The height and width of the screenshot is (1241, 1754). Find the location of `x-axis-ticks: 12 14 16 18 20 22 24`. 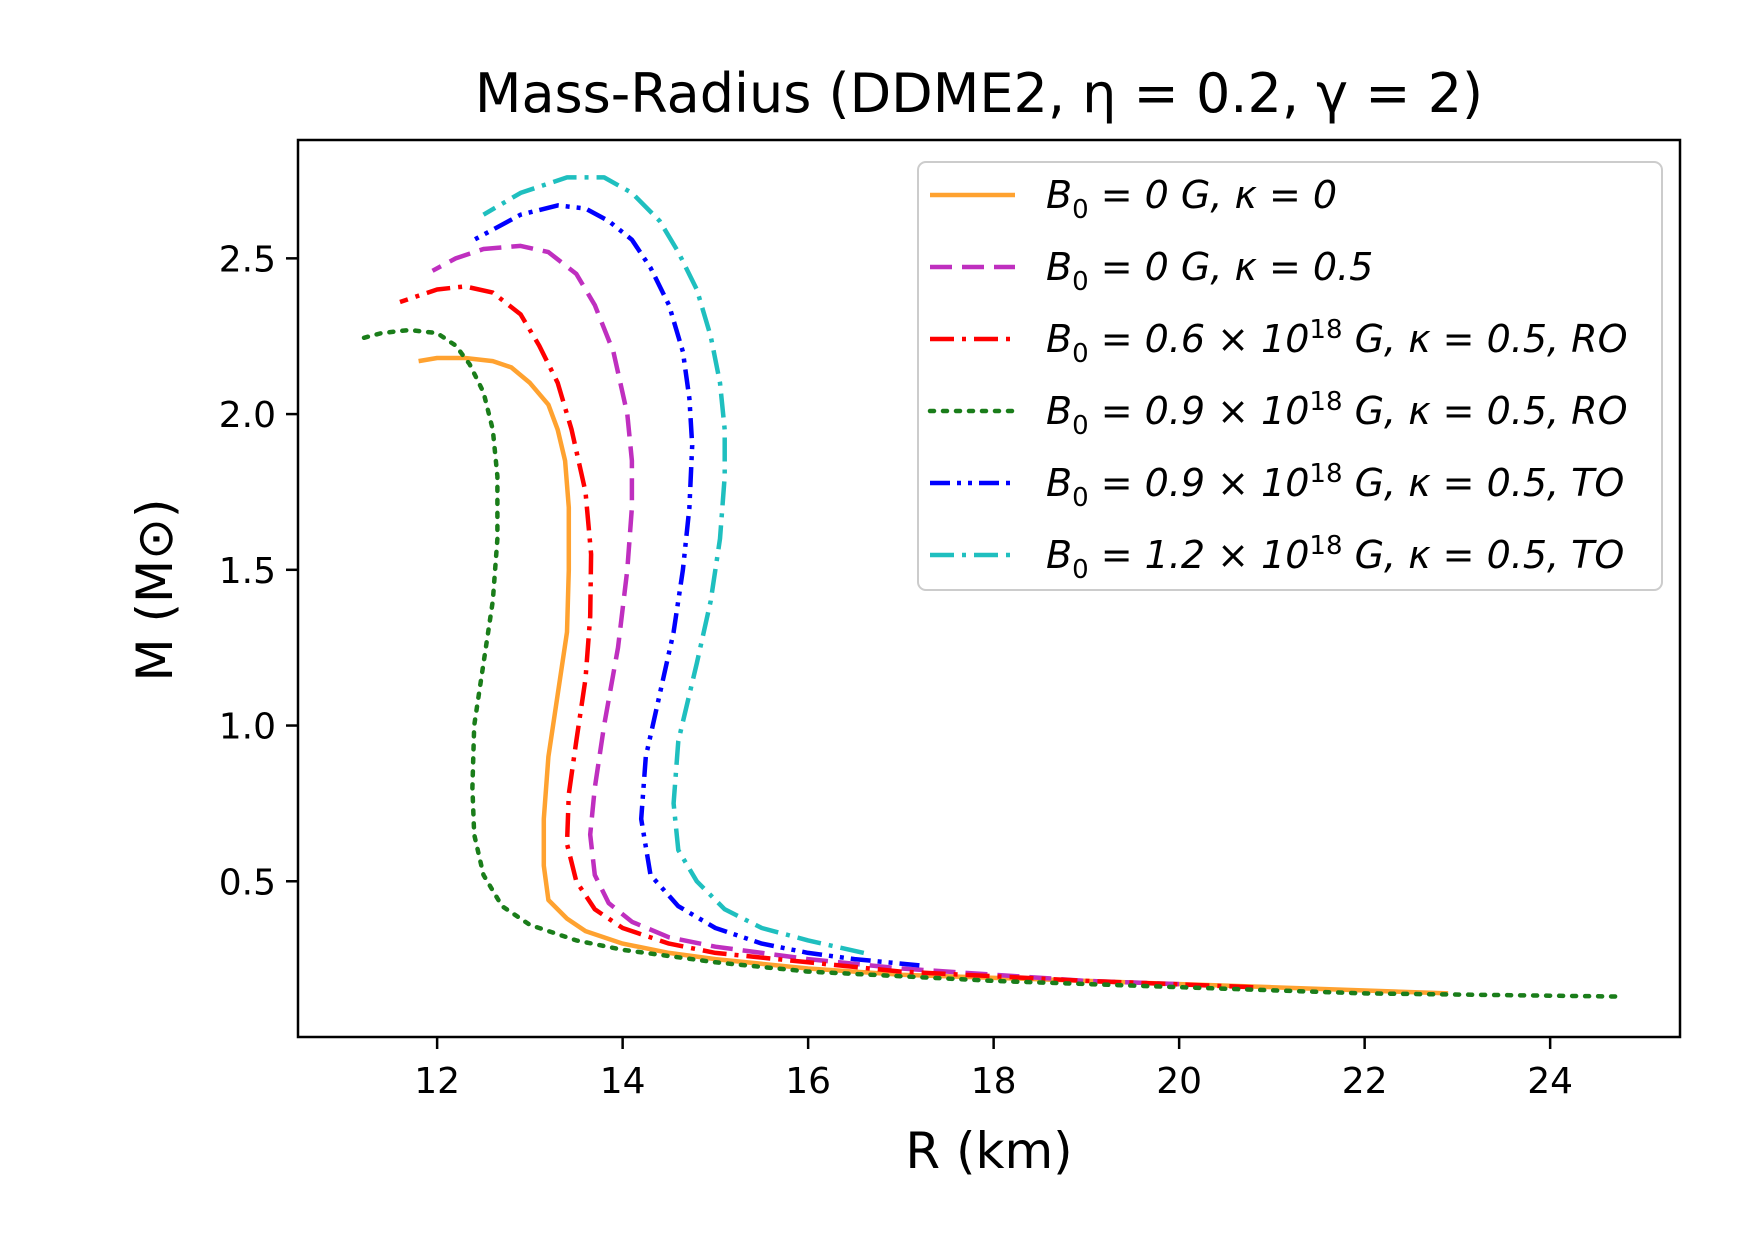

x-axis-ticks: 12 14 16 18 20 22 24 is located at coordinates (993, 1069).